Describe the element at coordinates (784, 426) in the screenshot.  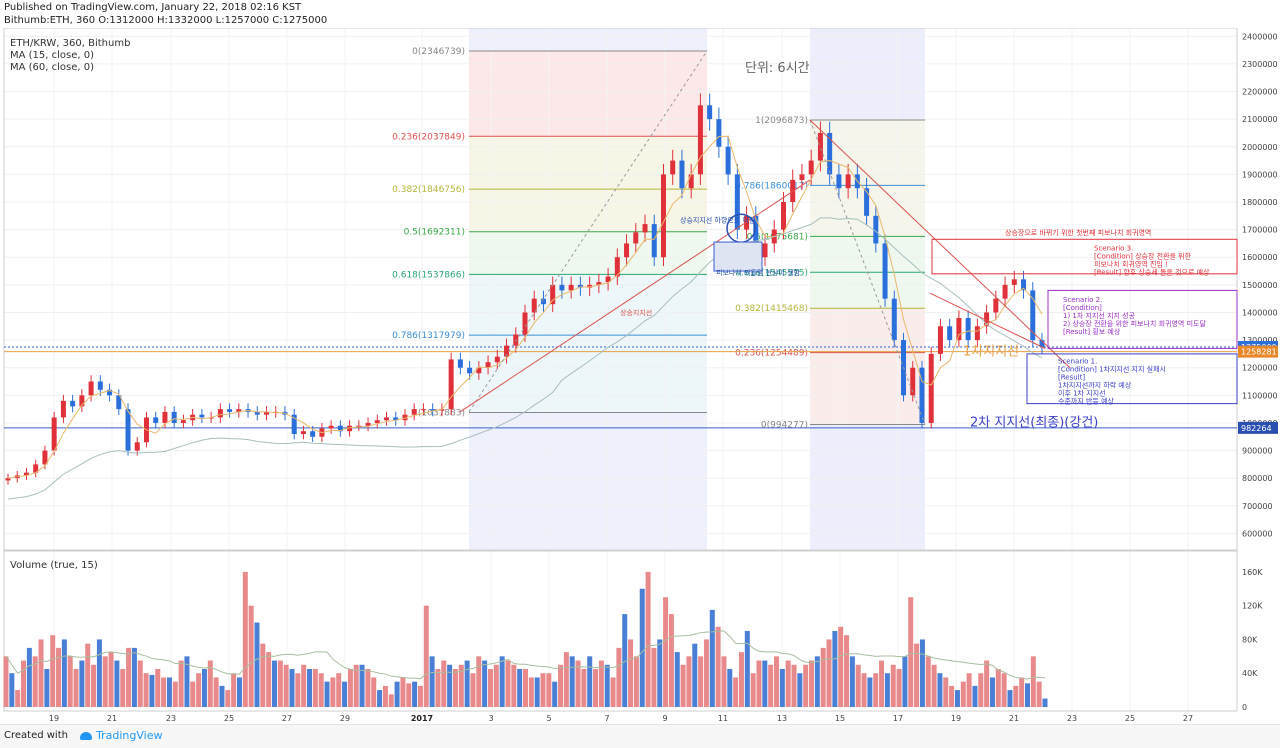
I see `fib-right-label: 0(994277)` at that location.